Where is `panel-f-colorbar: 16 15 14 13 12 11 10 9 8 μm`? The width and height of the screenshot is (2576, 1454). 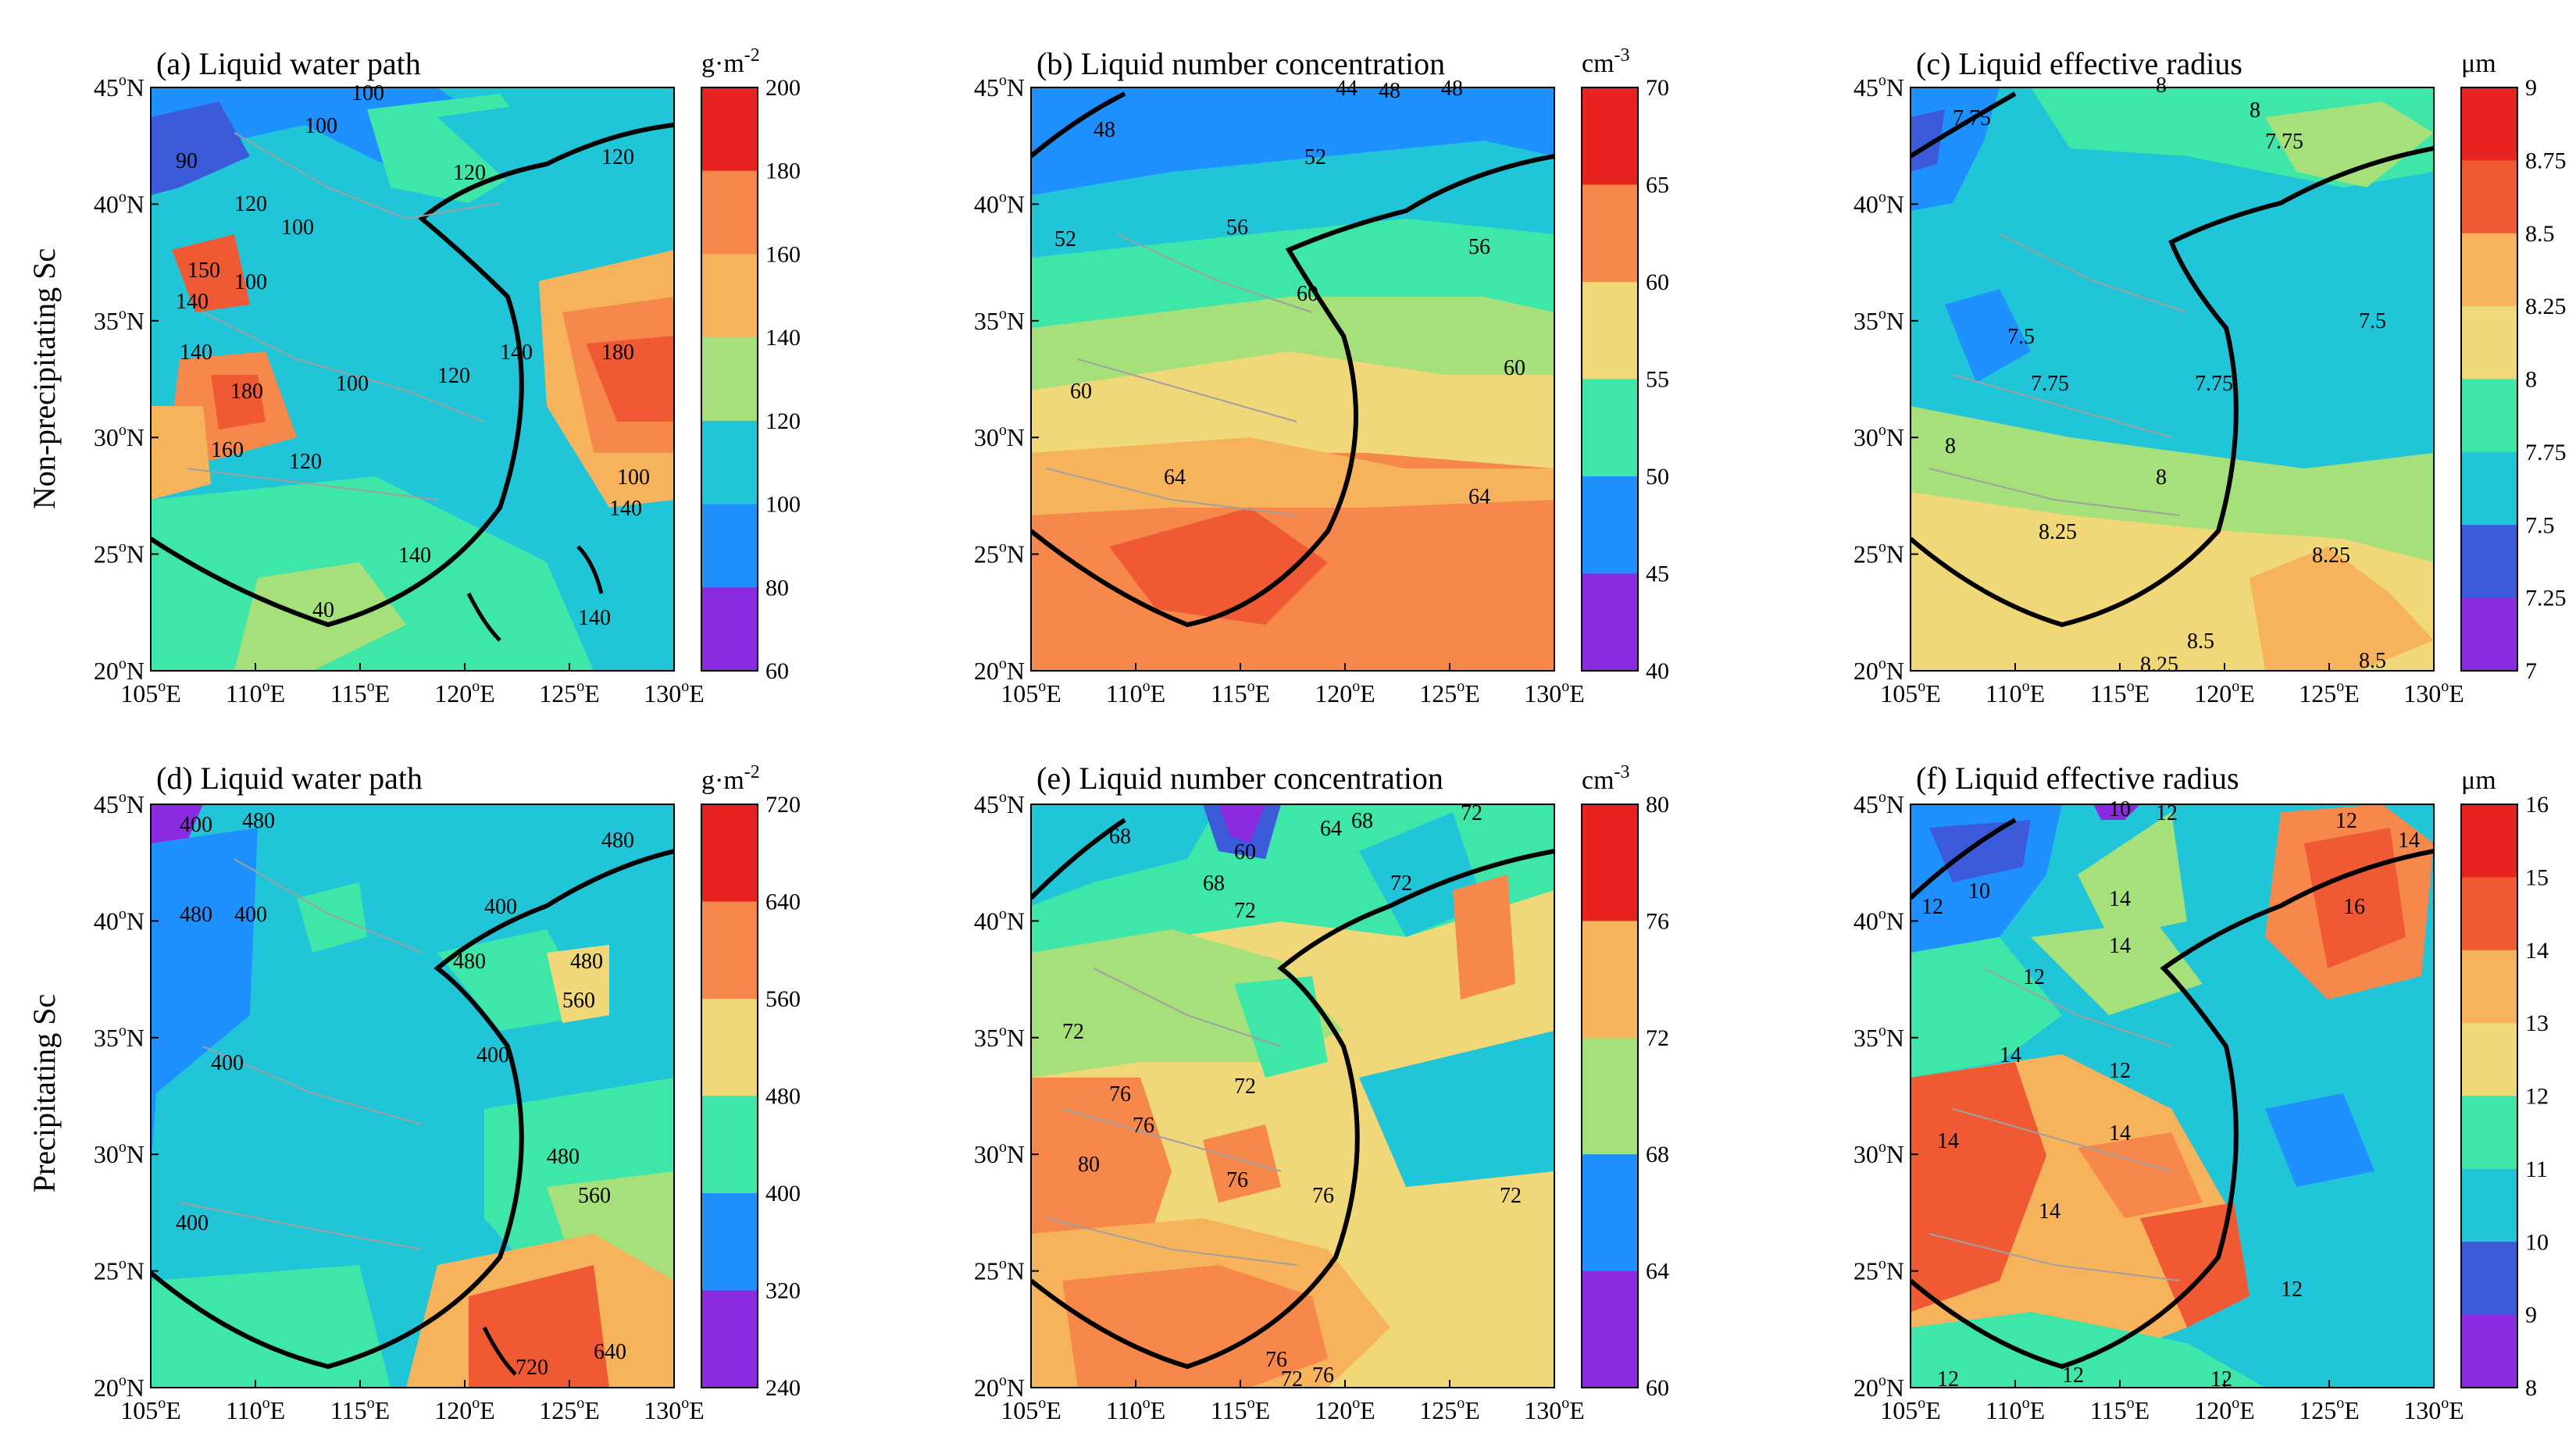
panel-f-colorbar: 16 15 14 13 12 11 10 9 8 μm is located at coordinates (2504, 1083).